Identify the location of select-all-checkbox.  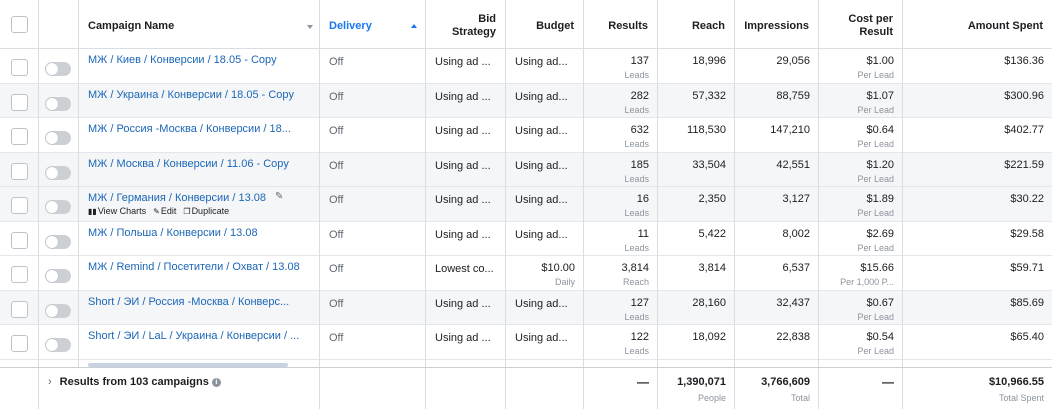
(19, 24).